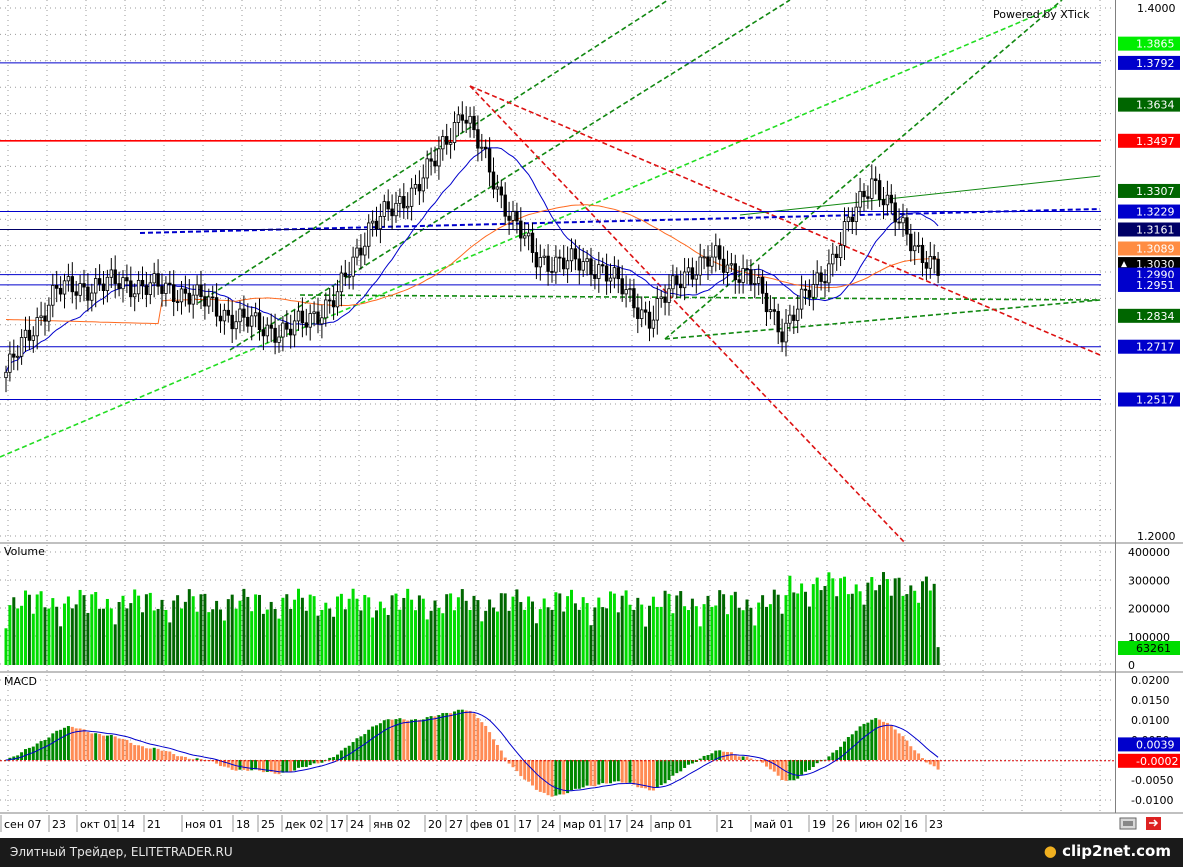 Image resolution: width=1183 pixels, height=867 pixels. Describe the element at coordinates (774, 824) in the screenshot. I see `x-tick-label: май 01` at that location.